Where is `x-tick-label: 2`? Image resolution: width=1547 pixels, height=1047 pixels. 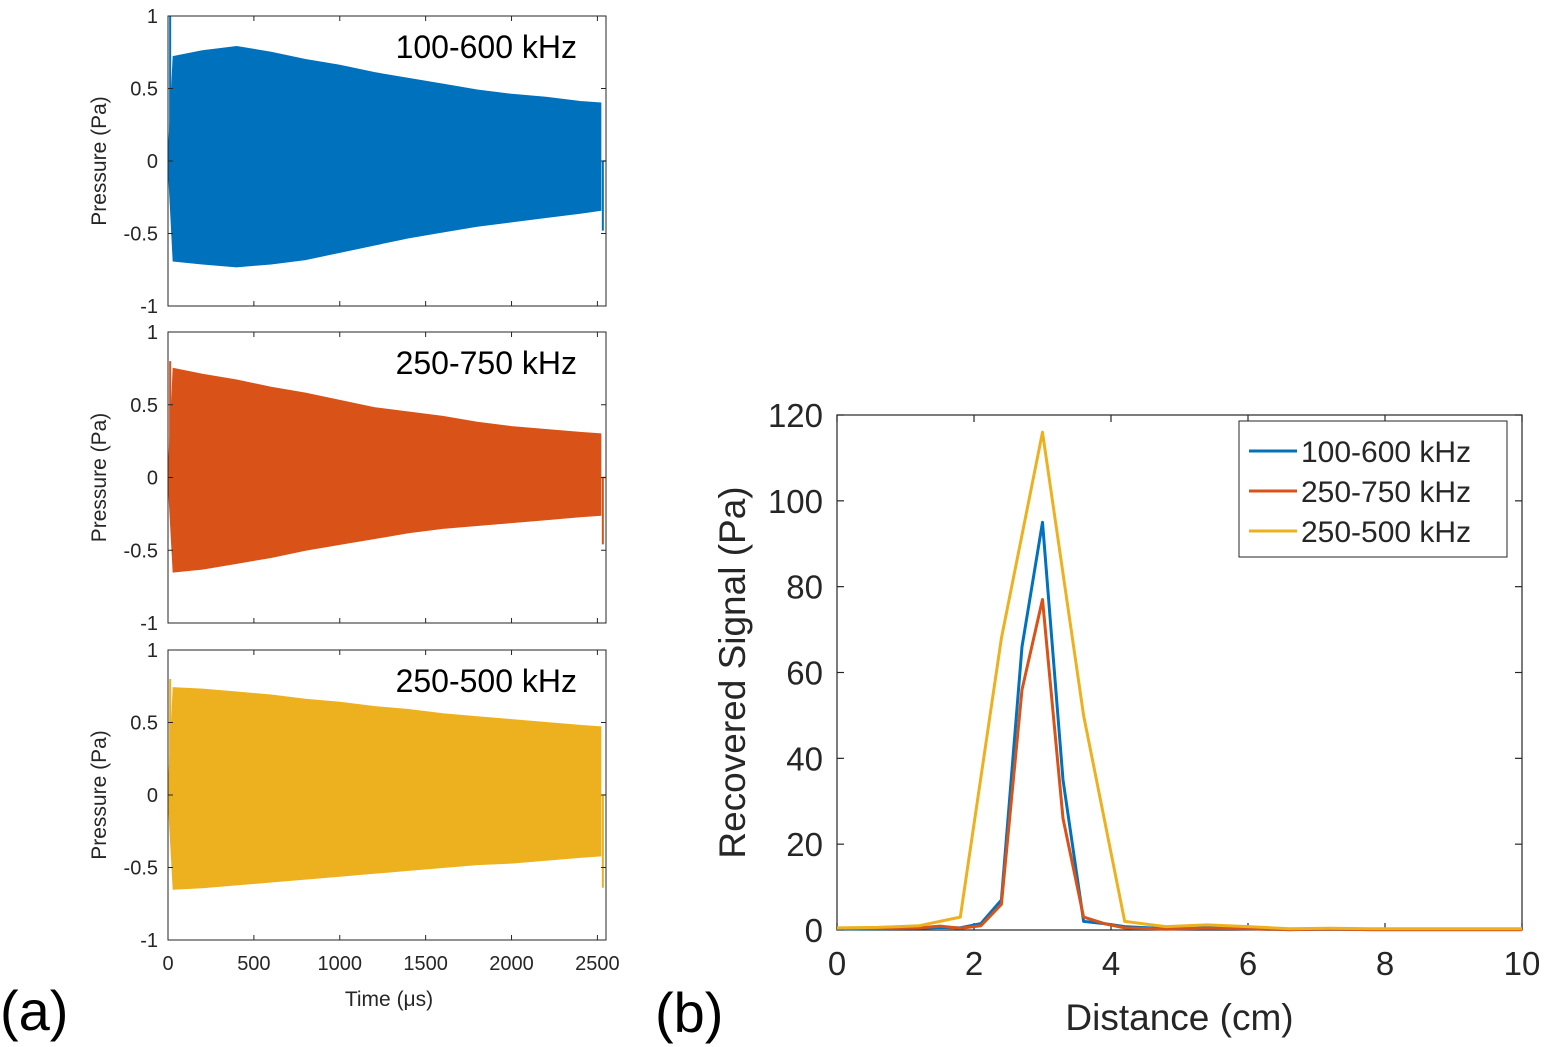 x-tick-label: 2 is located at coordinates (974, 963).